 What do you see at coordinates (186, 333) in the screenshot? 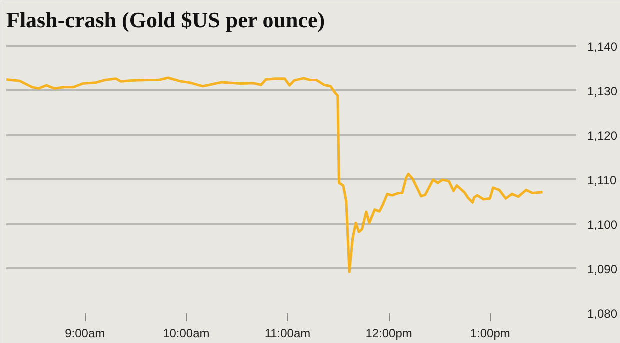
I see `x-tick-label: 10:00am` at bounding box center [186, 333].